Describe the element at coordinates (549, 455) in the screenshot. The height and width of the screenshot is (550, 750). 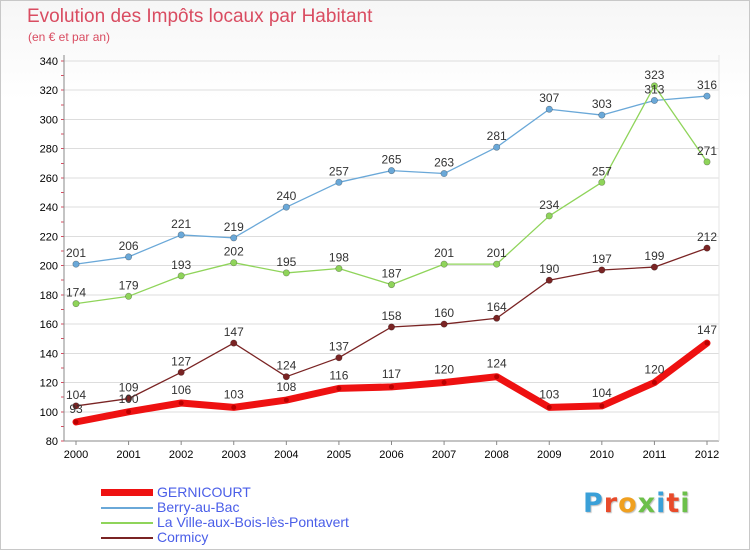
I see `x-tick-label: 2009` at that location.